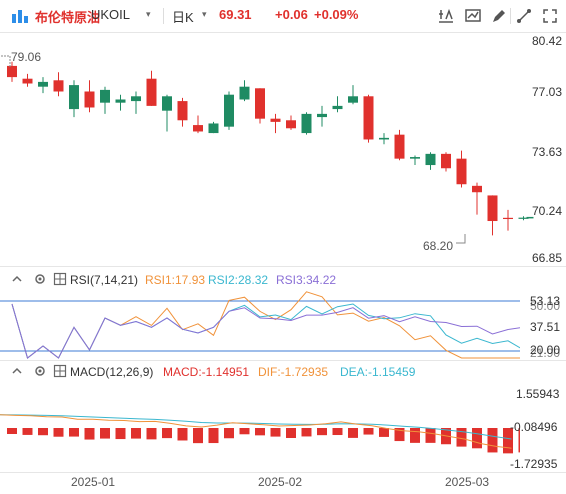 The image size is (566, 494). I want to click on y-tick-label: 80.42, so click(547, 41).